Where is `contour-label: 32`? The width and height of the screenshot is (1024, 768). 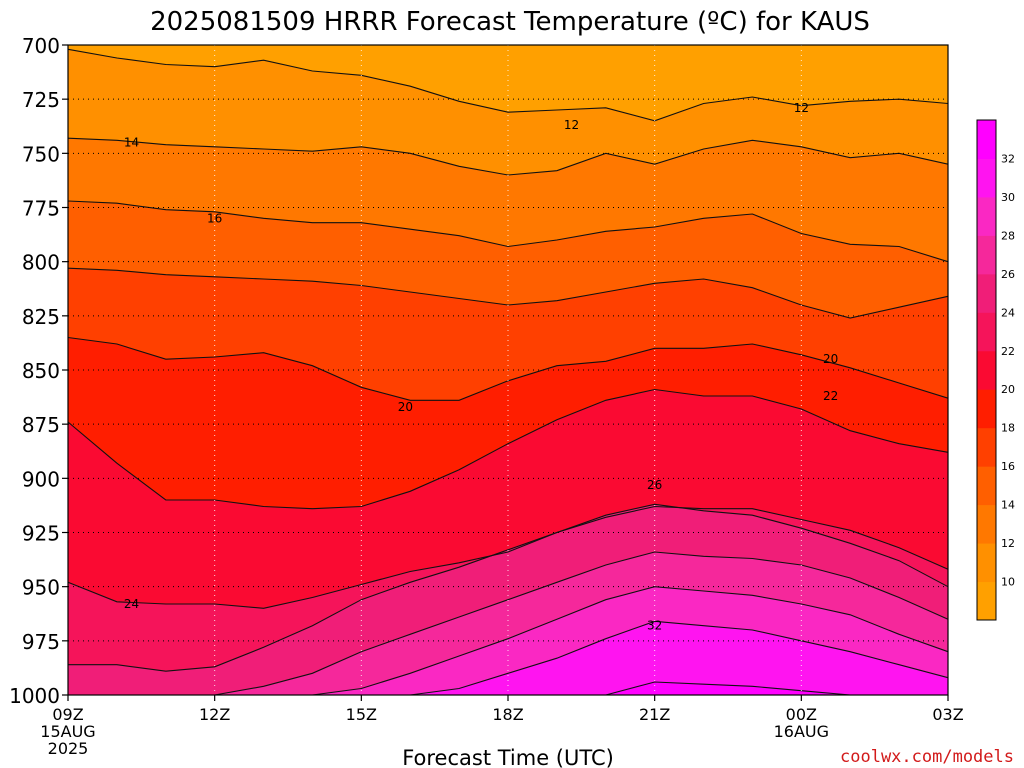 contour-label: 32 is located at coordinates (654, 626).